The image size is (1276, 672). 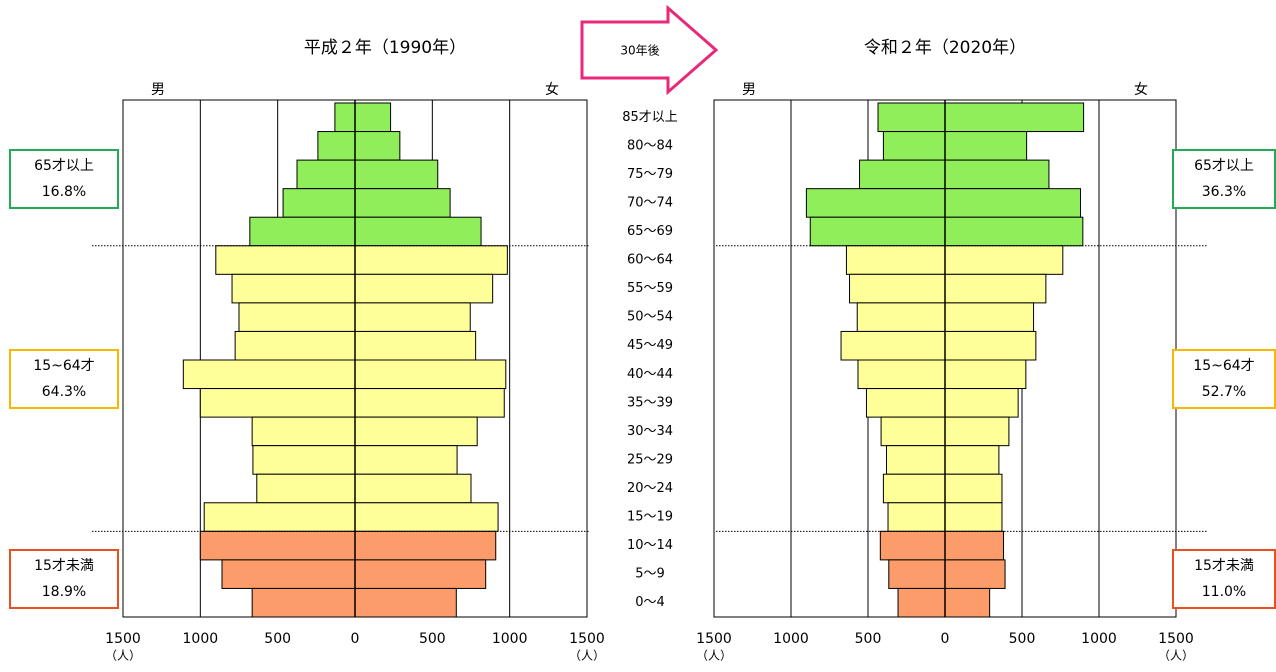 I want to click on age-label: 20～24, so click(x=650, y=488).